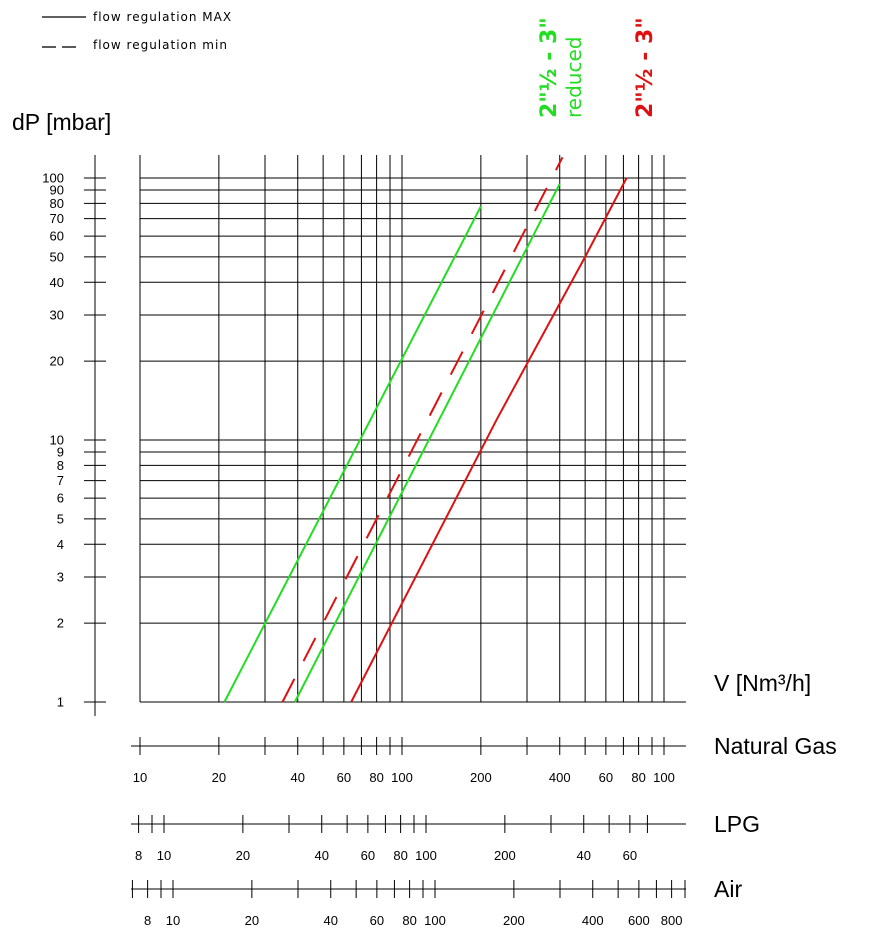 This screenshot has height=944, width=874. What do you see at coordinates (672, 920) in the screenshot?
I see `x-tick-label: 800` at bounding box center [672, 920].